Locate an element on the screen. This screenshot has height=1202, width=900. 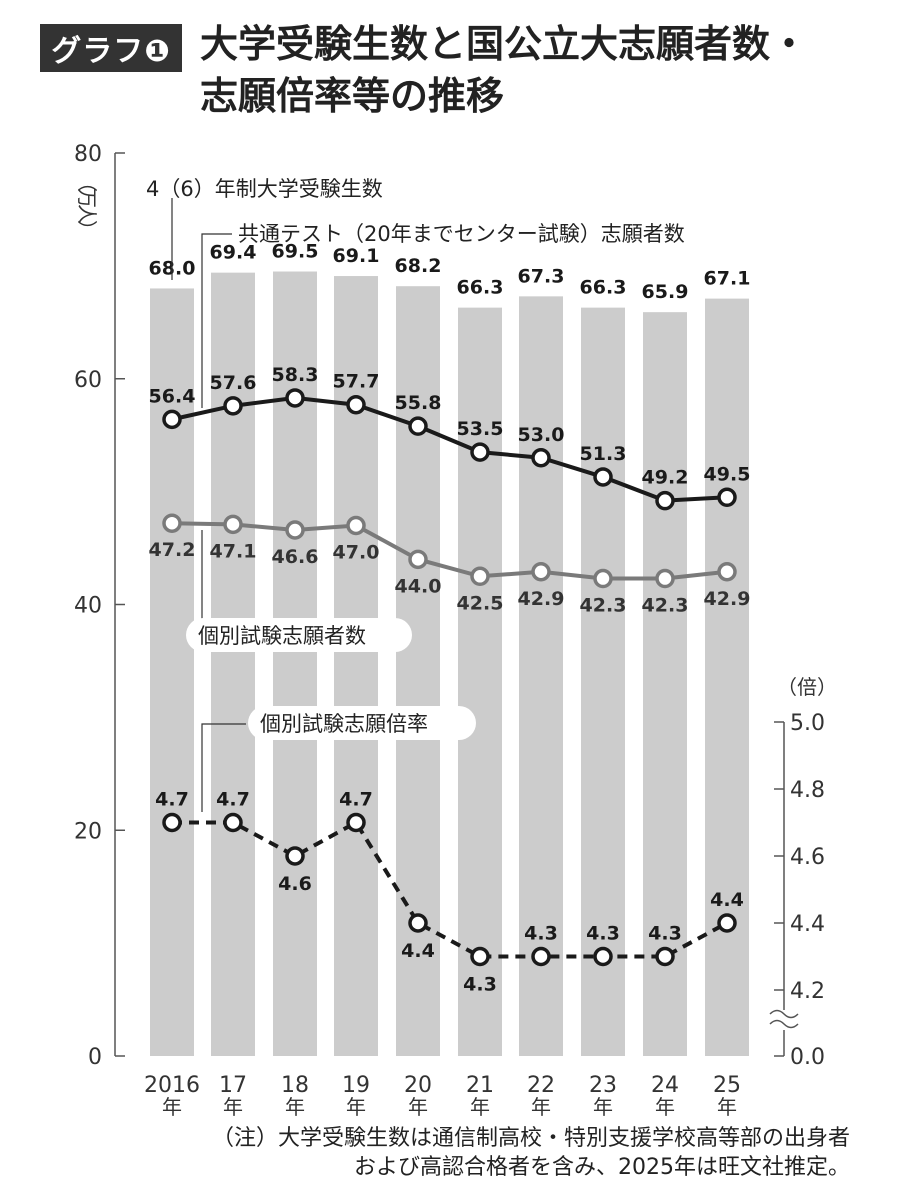
x-tick-label: 23 is located at coordinates (603, 1085).